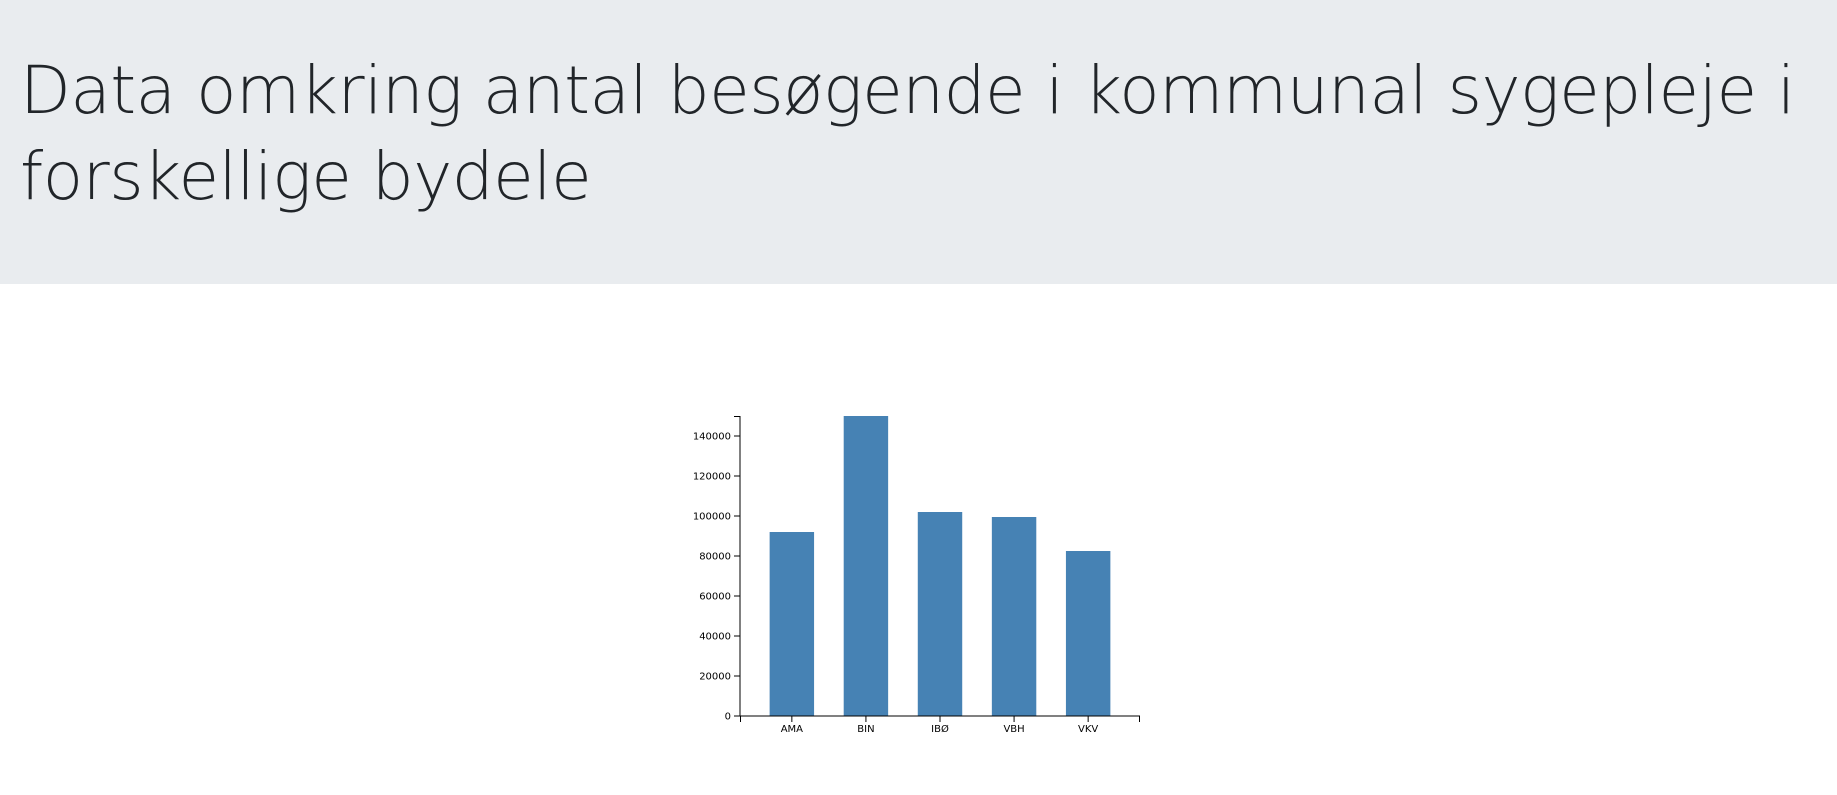 The width and height of the screenshot is (1837, 795). I want to click on x-tick-label-ibø: IBØ, so click(940, 729).